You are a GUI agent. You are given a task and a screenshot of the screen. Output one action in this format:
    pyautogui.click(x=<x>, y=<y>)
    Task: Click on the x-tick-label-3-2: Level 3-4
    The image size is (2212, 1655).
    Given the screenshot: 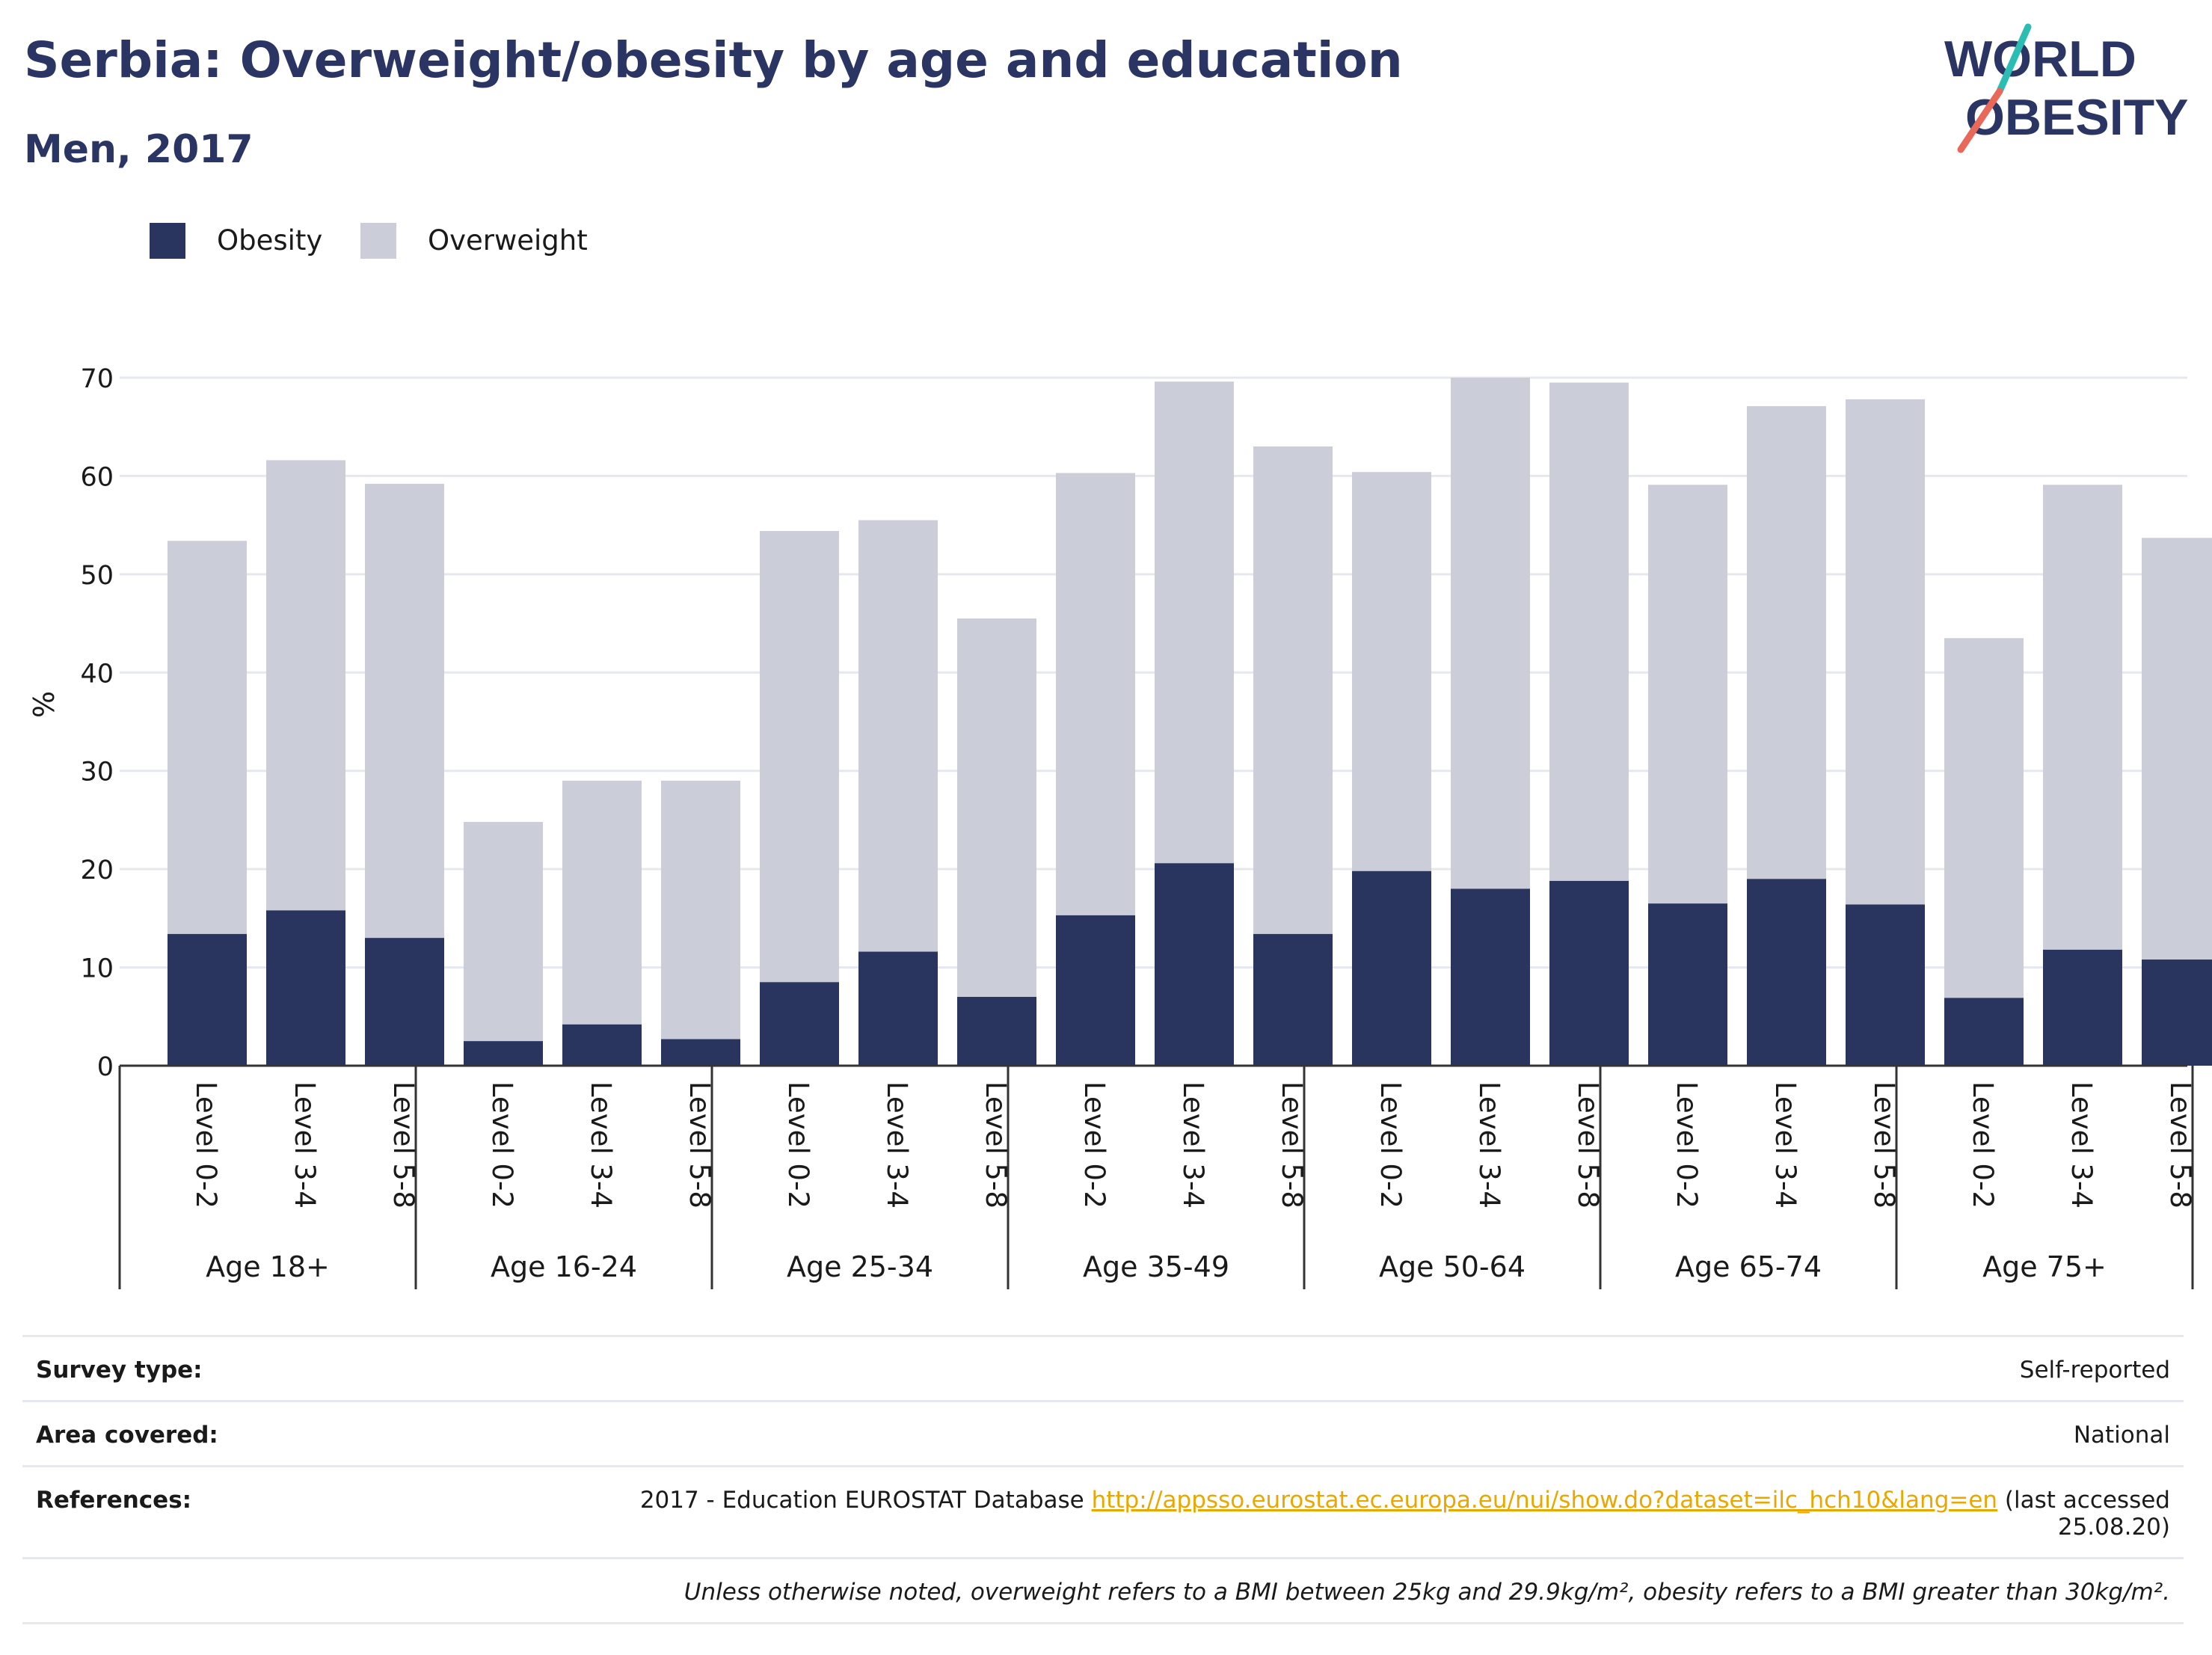 What is the action you would take?
    pyautogui.click(x=897, y=1145)
    